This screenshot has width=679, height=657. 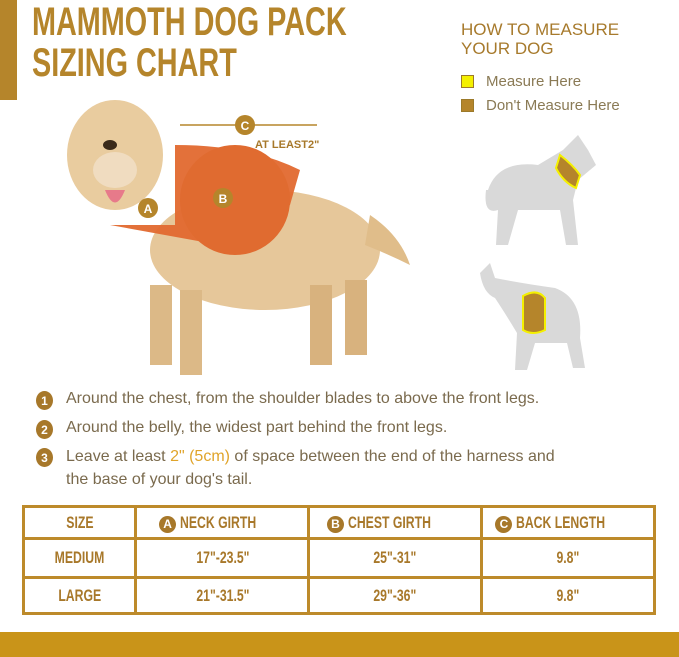 I want to click on dog-silhouette-belly, so click(x=532, y=316).